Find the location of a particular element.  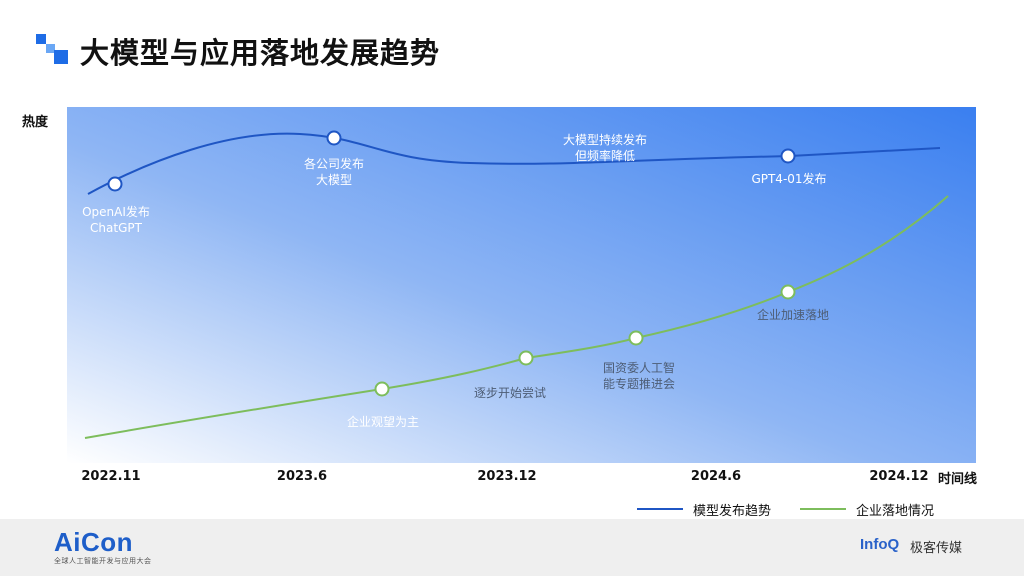

model-release-points is located at coordinates (451, 161).